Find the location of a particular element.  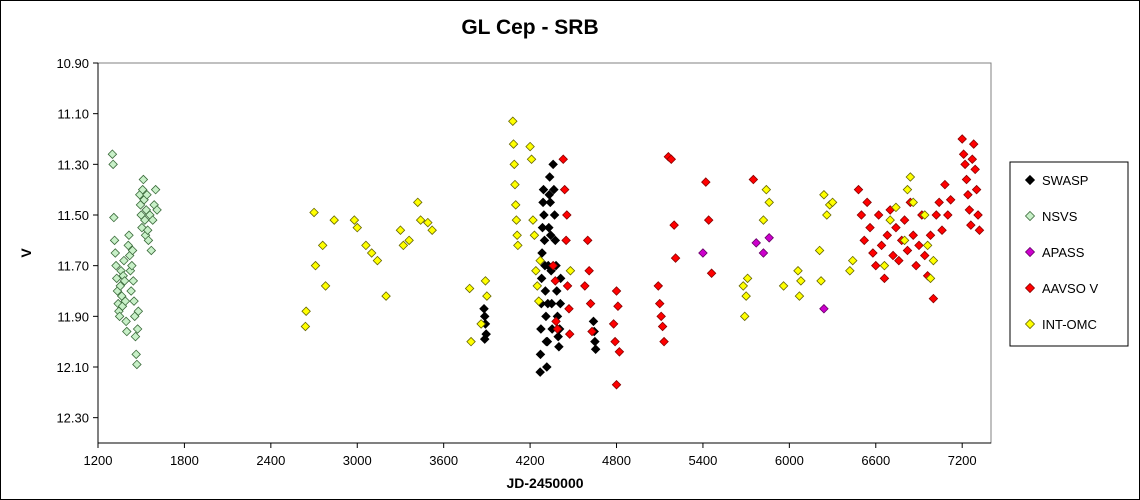

y-tick-label: 11.70 is located at coordinates (73, 266).